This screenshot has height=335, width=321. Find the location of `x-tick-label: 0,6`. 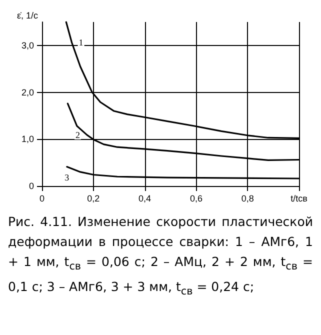

x-tick-label: 0,6 is located at coordinates (196, 199).